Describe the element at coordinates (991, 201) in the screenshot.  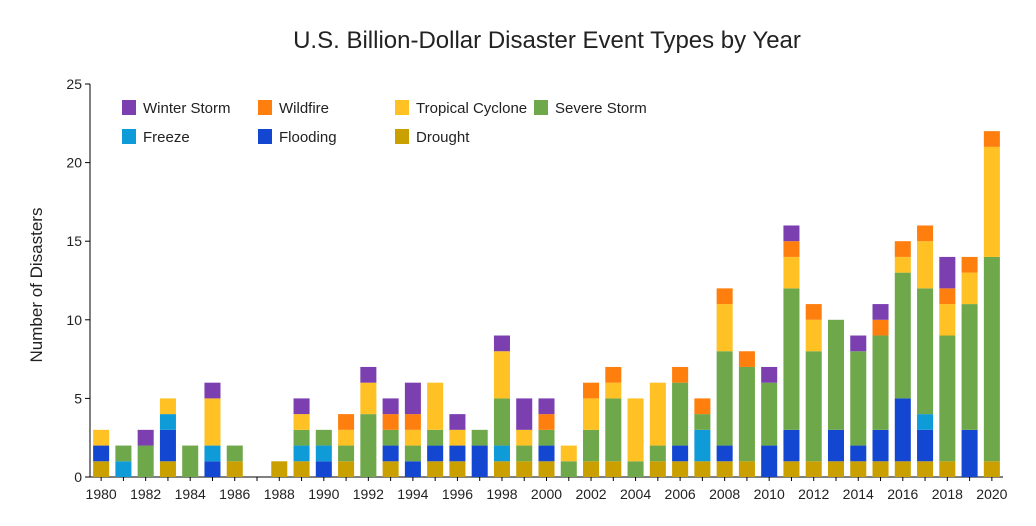
I see `bar-tropical-cyclone-2020` at that location.